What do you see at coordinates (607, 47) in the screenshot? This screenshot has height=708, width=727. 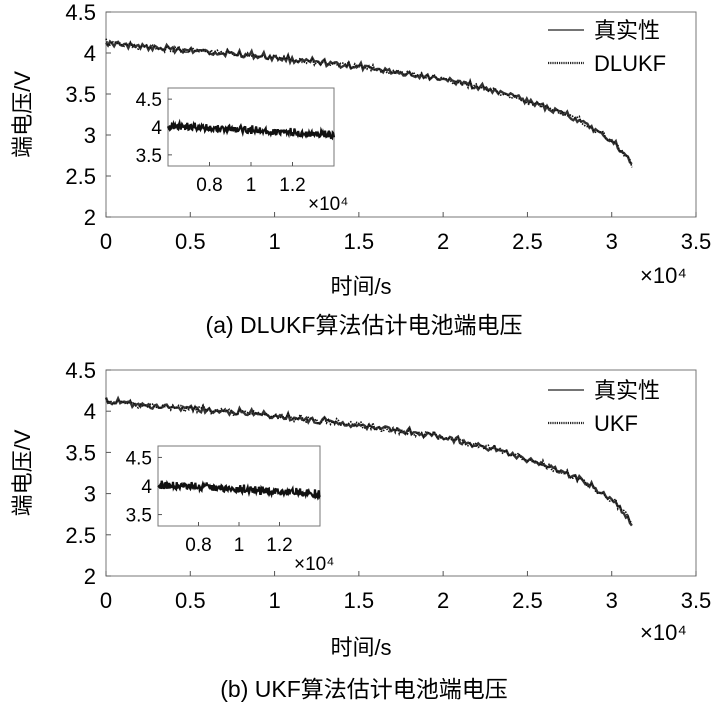 I see `legend: 真实性 DLUKF` at bounding box center [607, 47].